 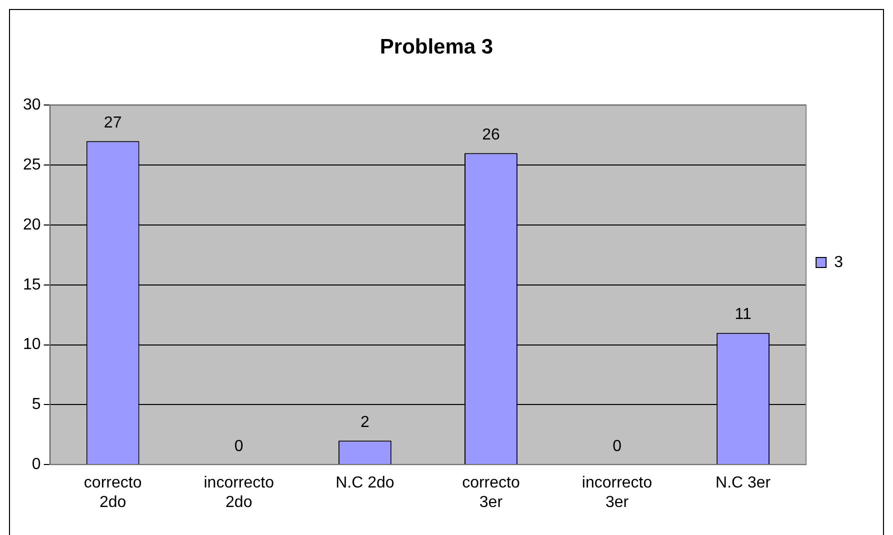 I want to click on y-tick-label: 15, so click(x=32, y=285).